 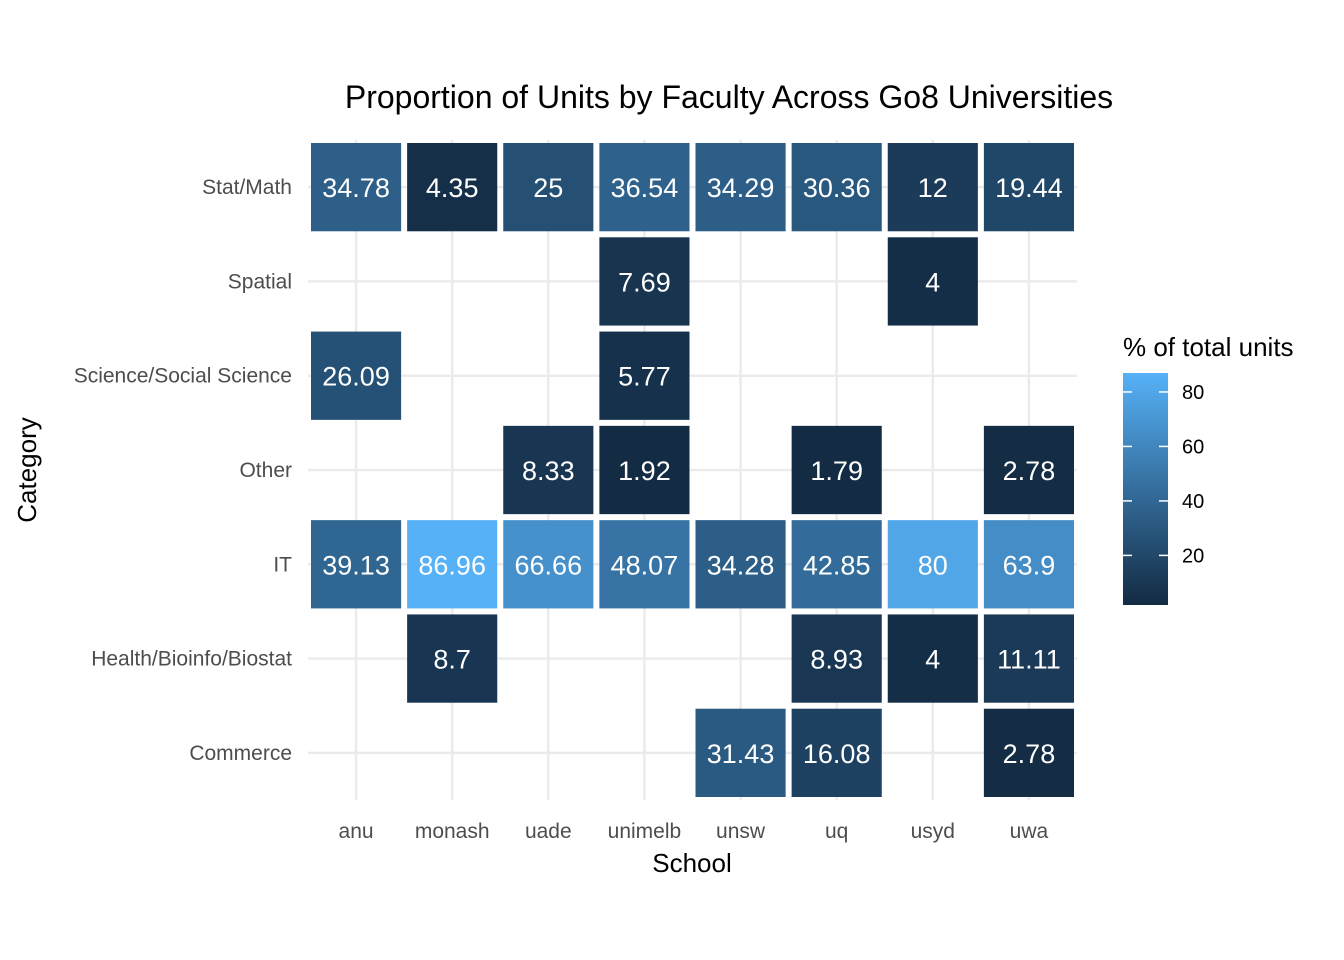 I want to click on legend: % of total units 20 40 60 80, so click(x=1208, y=468).